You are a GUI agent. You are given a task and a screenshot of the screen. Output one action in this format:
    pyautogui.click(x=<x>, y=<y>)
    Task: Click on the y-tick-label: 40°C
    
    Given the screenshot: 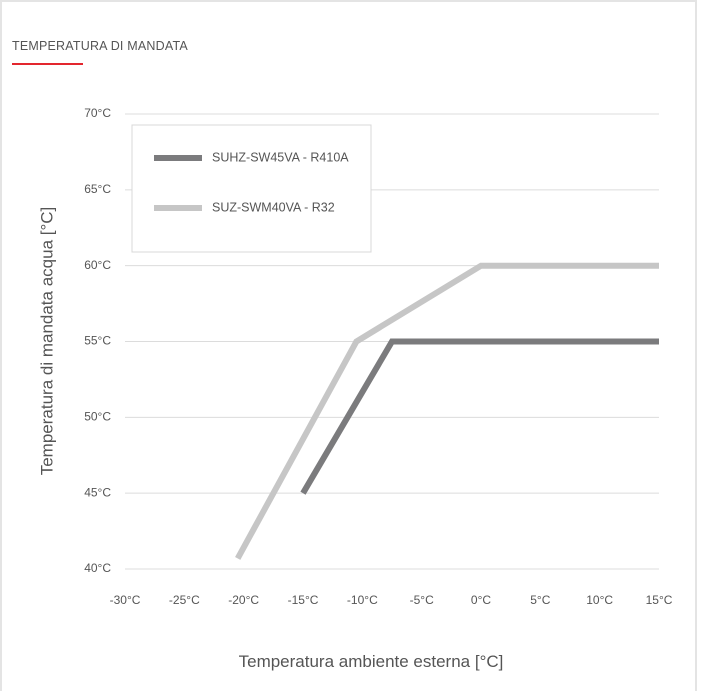 What is the action you would take?
    pyautogui.click(x=97, y=568)
    